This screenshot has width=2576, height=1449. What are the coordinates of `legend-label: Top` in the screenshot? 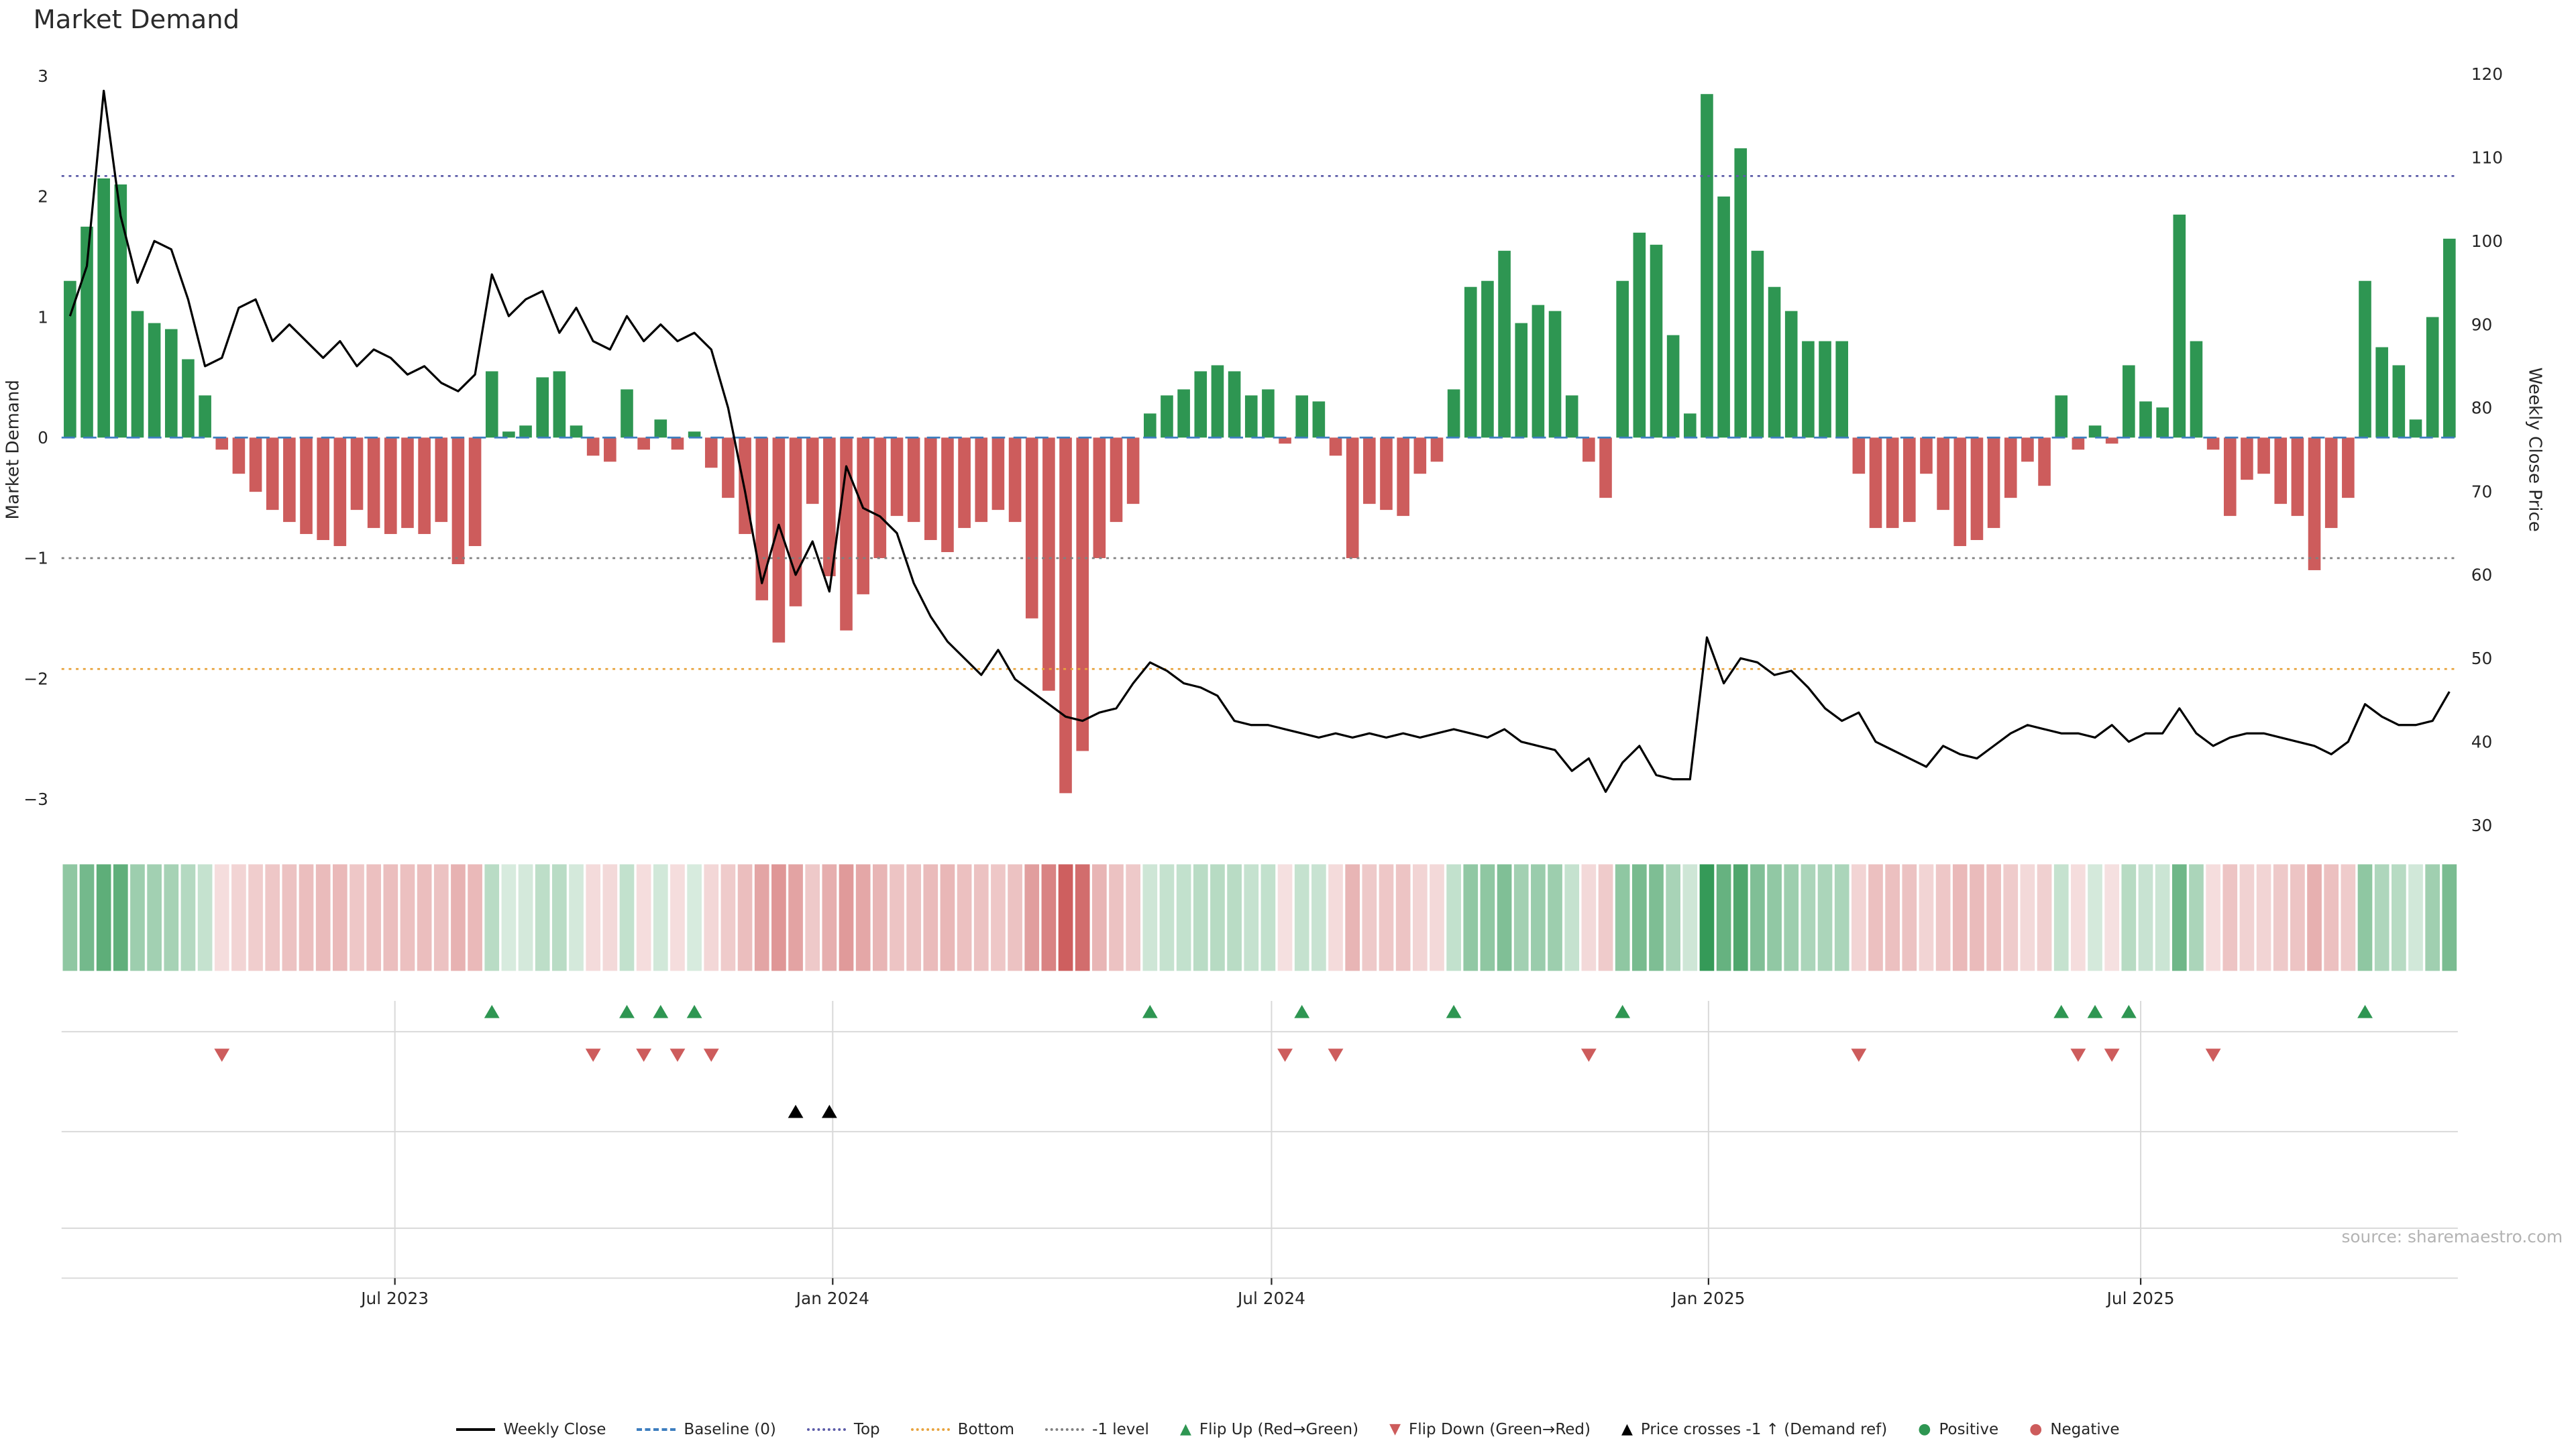 It's located at (866, 1429).